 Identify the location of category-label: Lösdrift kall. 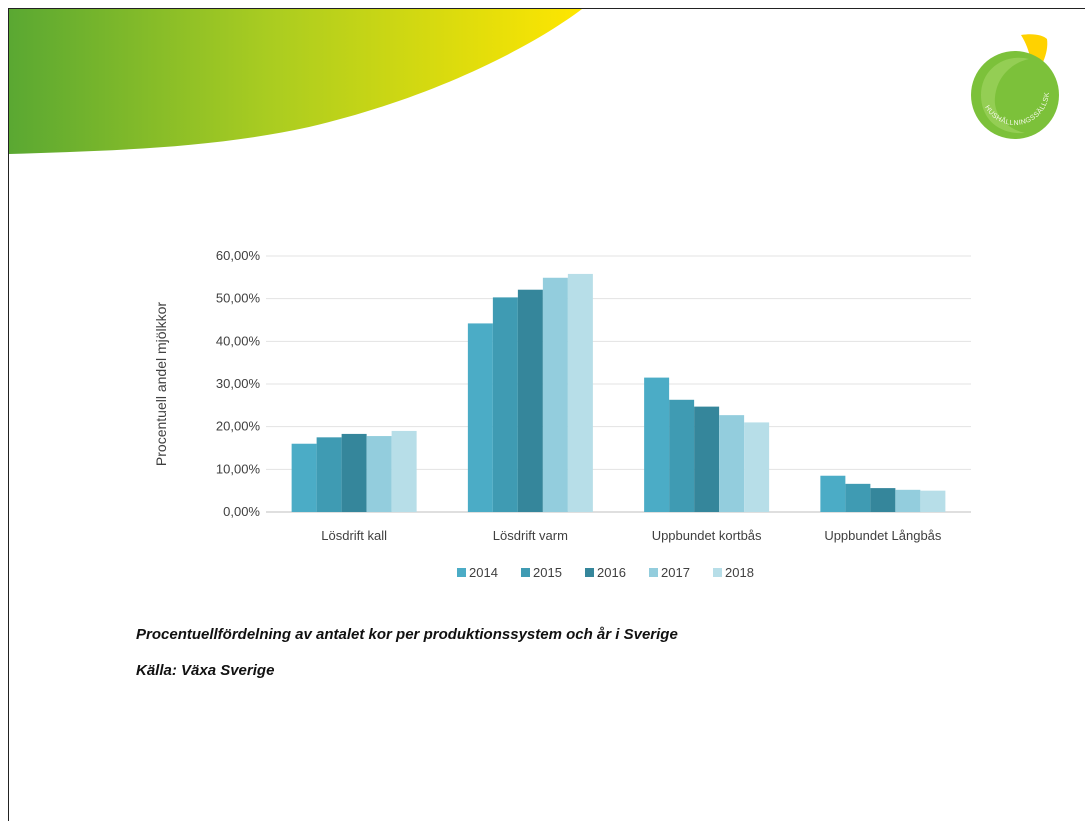
(354, 535).